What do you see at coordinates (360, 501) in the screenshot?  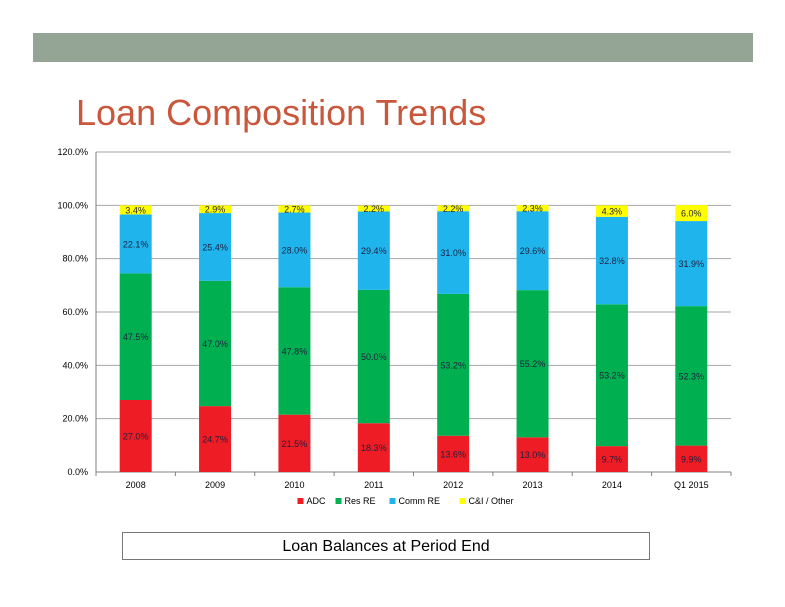 I see `legend-label: Res RE` at bounding box center [360, 501].